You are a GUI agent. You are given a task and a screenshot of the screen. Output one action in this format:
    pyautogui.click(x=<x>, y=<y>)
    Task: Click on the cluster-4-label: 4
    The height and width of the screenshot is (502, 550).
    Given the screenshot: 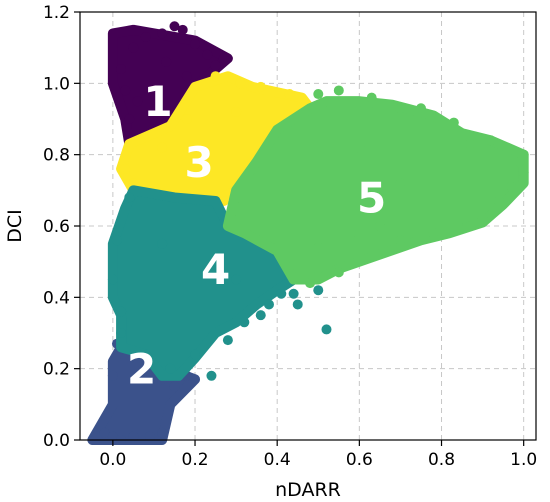 What is the action you would take?
    pyautogui.click(x=215, y=269)
    